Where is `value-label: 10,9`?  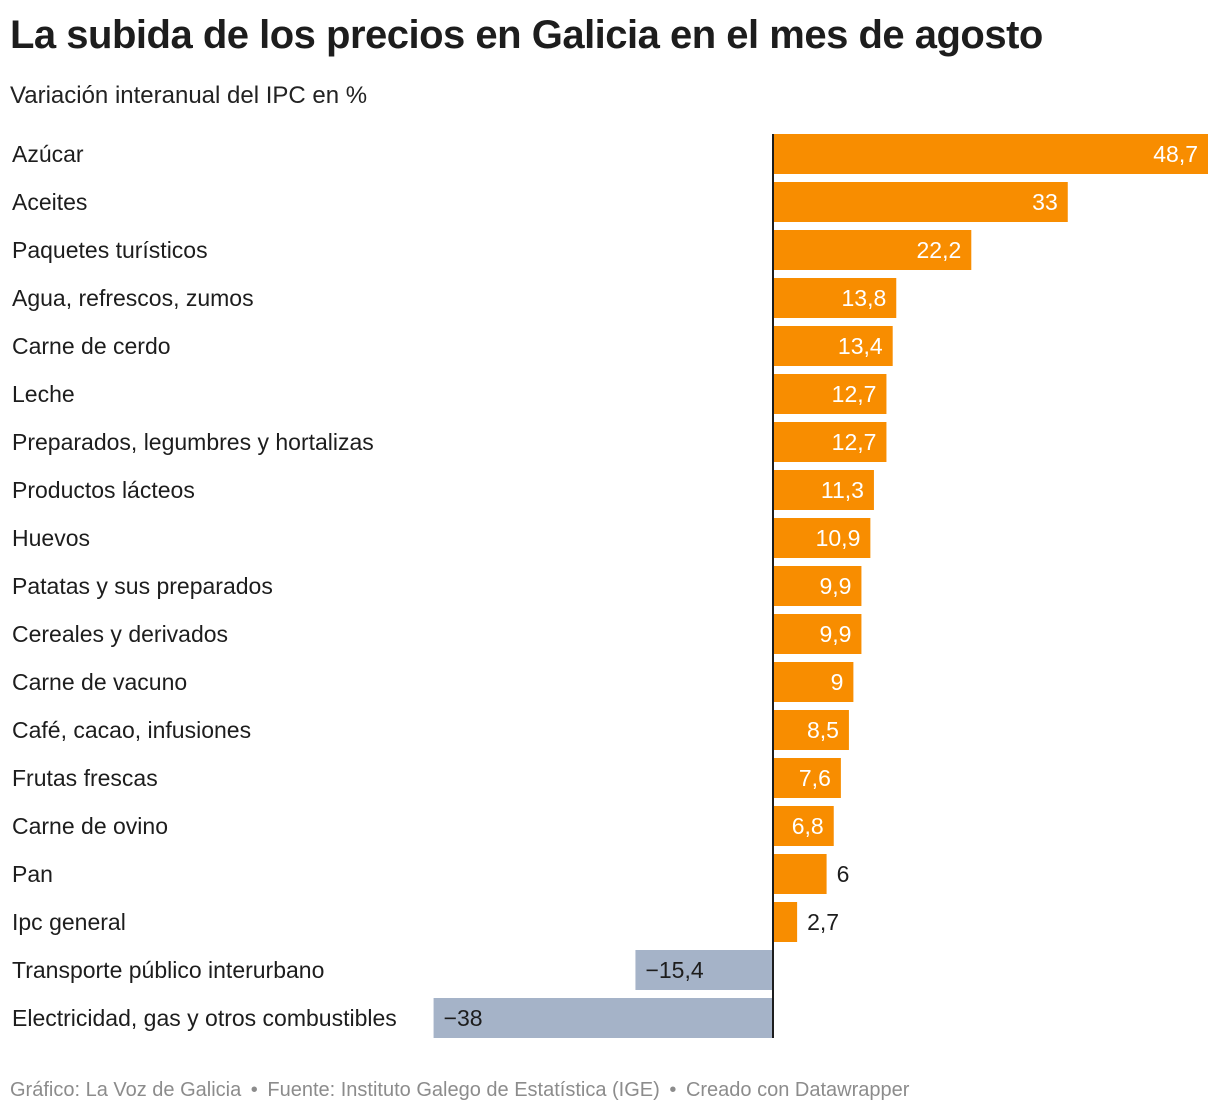
value-label: 10,9 is located at coordinates (838, 538).